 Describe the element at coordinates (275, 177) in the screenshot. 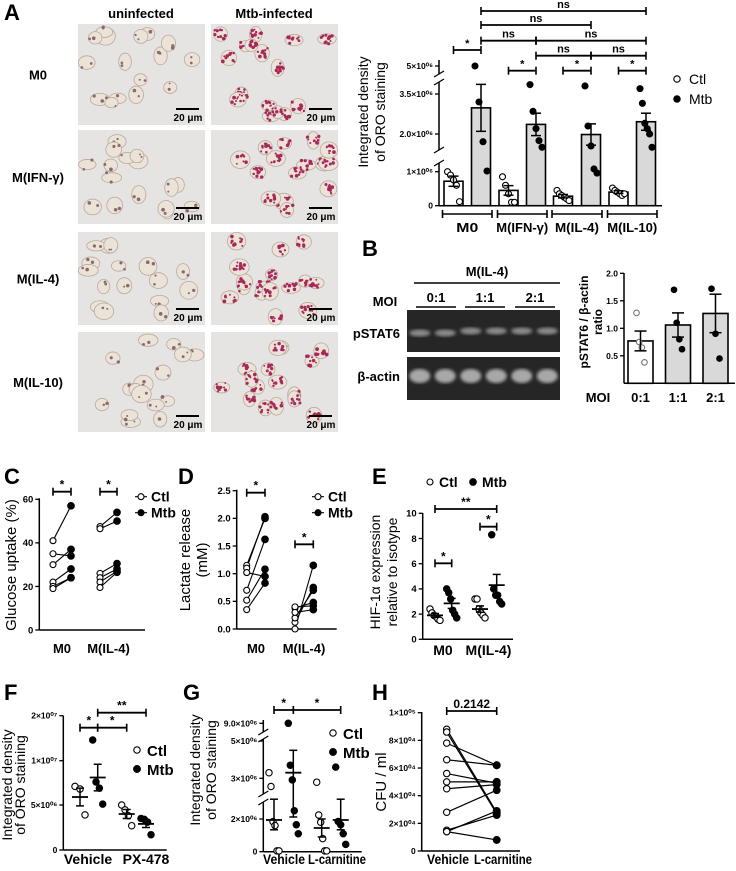

I see `micrograph-infected` at that location.